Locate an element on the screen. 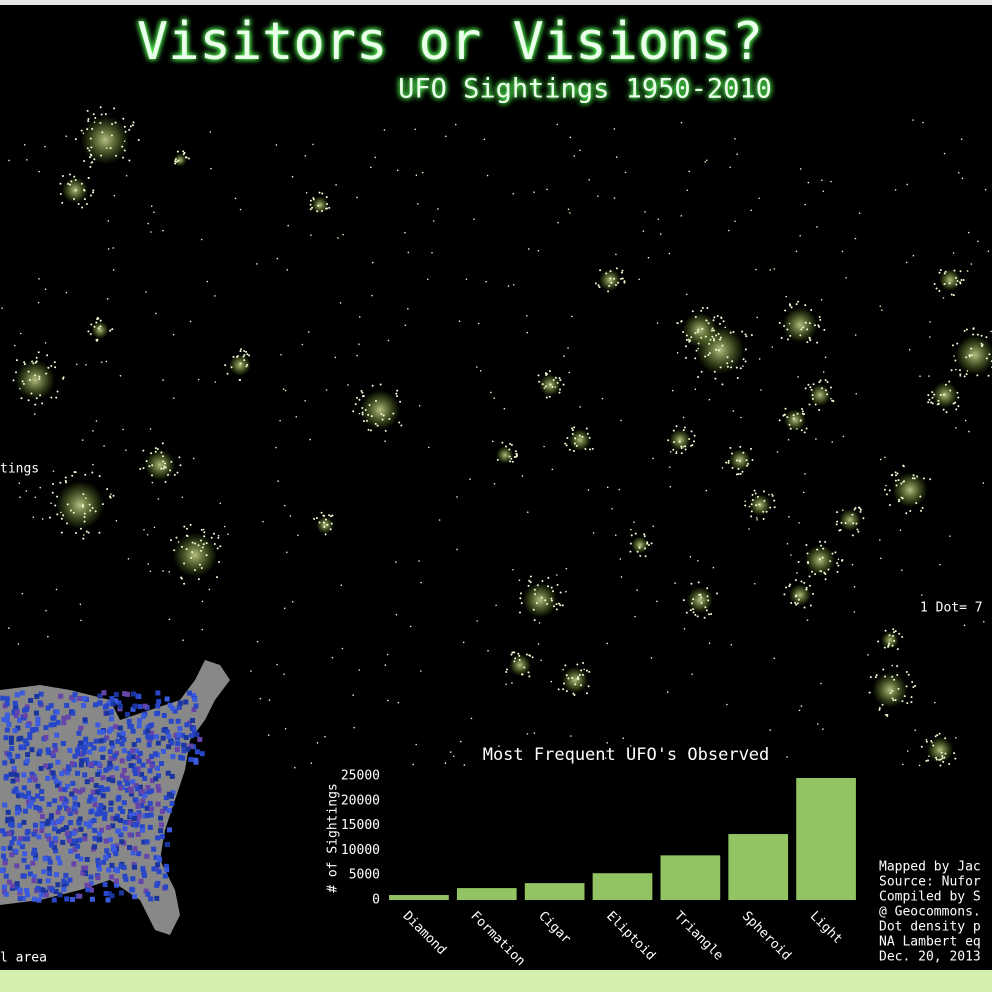 This screenshot has width=992, height=992. cluster-glow is located at coordinates (700, 600).